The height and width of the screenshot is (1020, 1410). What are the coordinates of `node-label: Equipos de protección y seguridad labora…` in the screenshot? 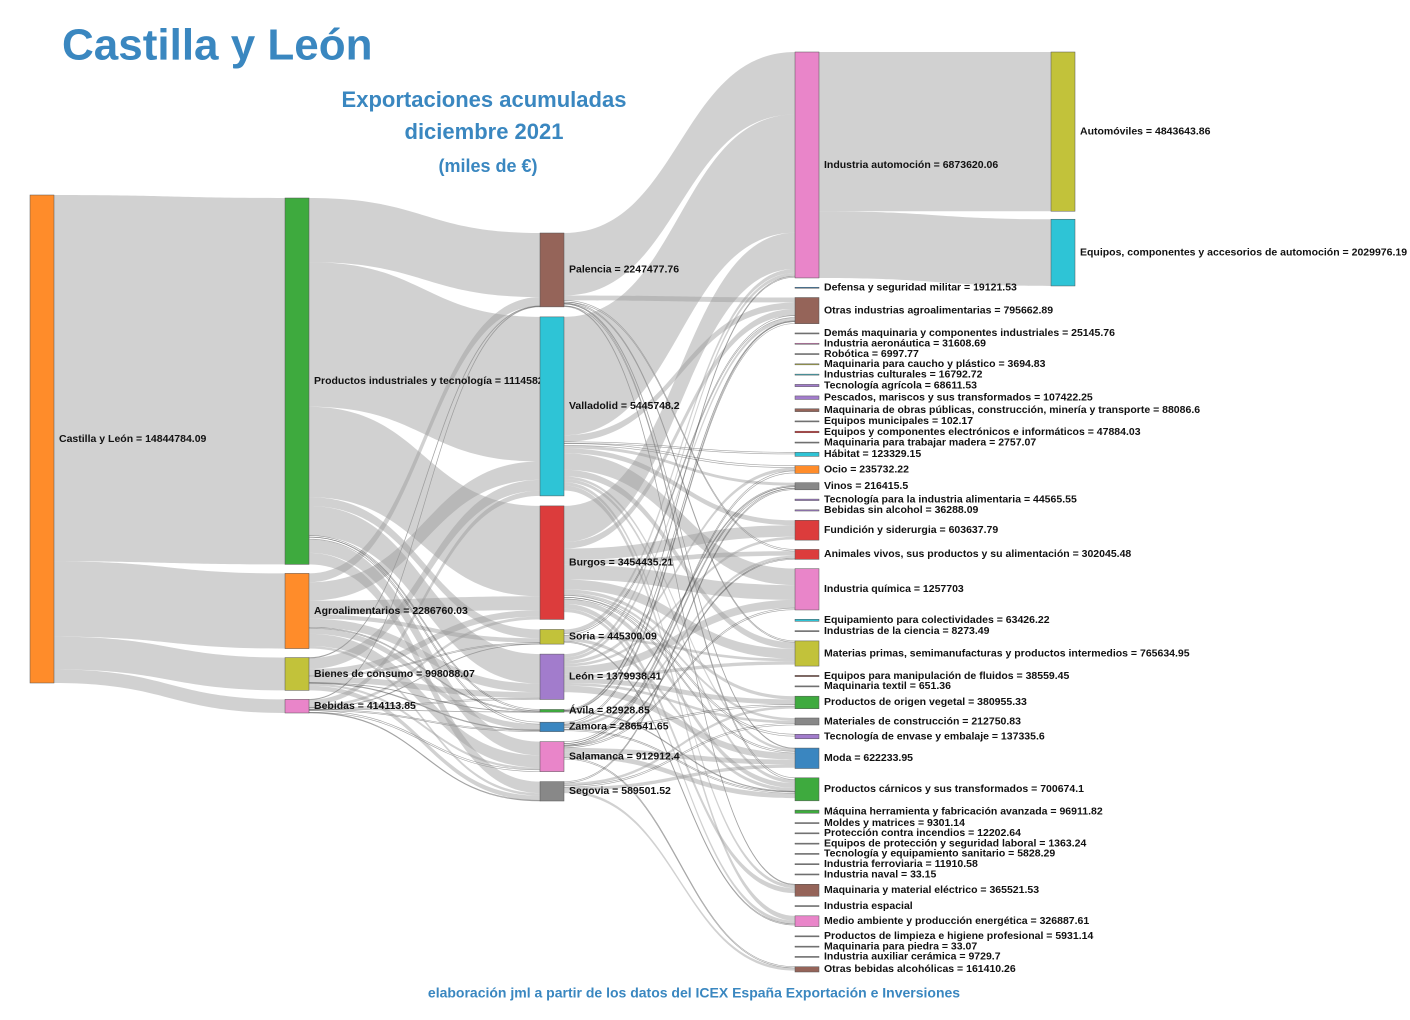 It's located at (955, 843).